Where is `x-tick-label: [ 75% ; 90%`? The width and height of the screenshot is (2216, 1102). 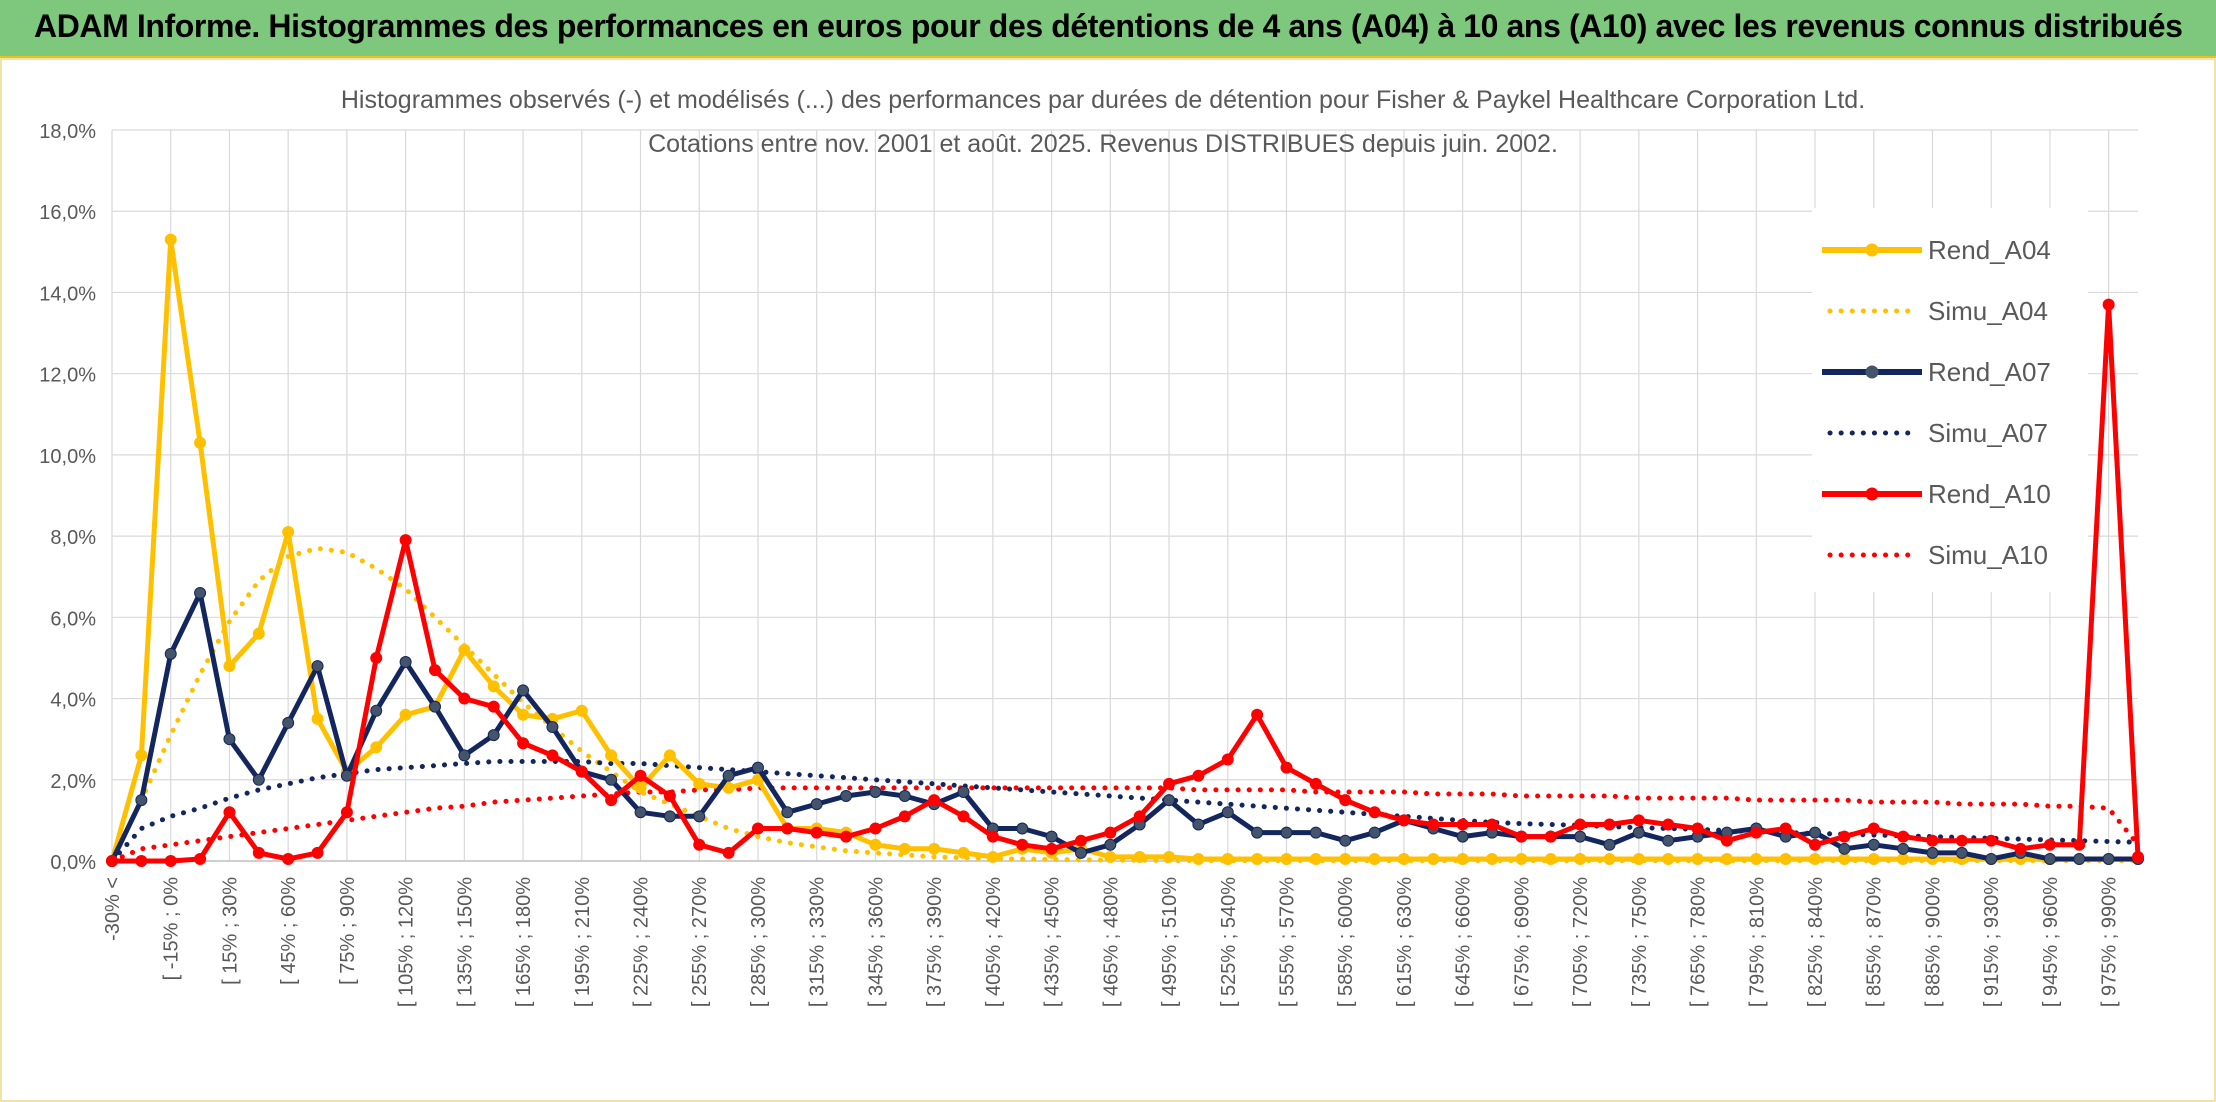
x-tick-label: [ 75% ; 90% is located at coordinates (348, 931).